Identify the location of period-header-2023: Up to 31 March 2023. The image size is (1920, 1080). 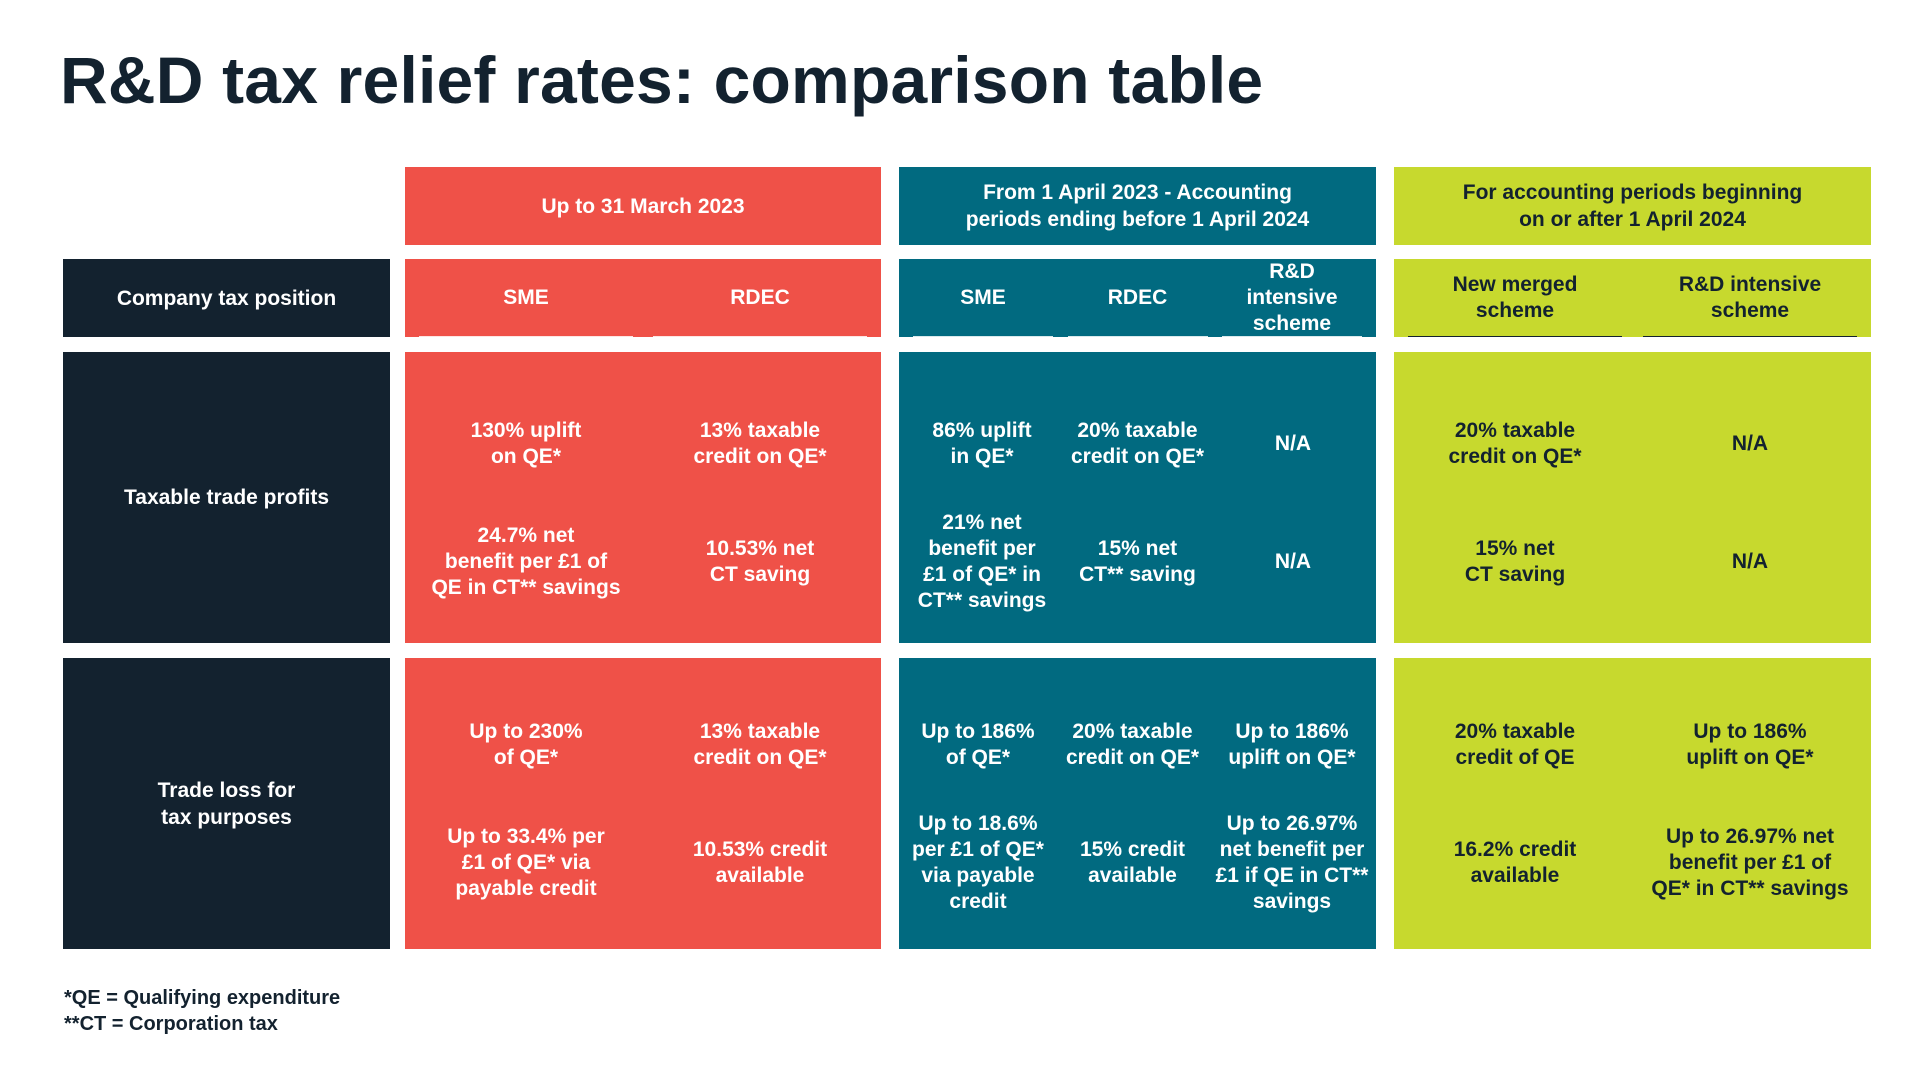
(643, 206).